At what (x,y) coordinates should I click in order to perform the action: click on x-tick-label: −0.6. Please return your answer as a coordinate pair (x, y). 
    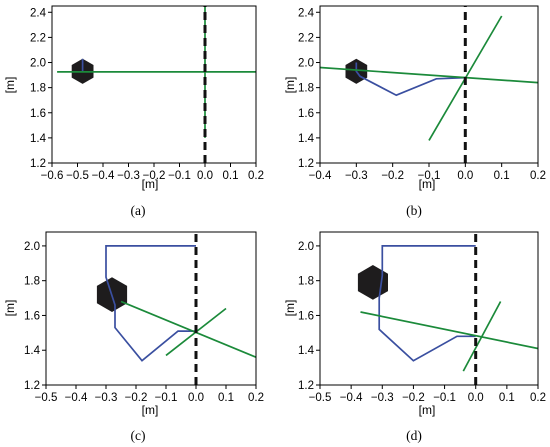
    Looking at the image, I should click on (52, 176).